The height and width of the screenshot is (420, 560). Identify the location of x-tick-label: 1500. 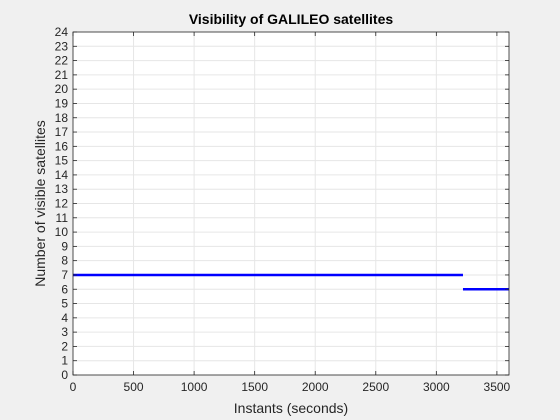
(254, 387).